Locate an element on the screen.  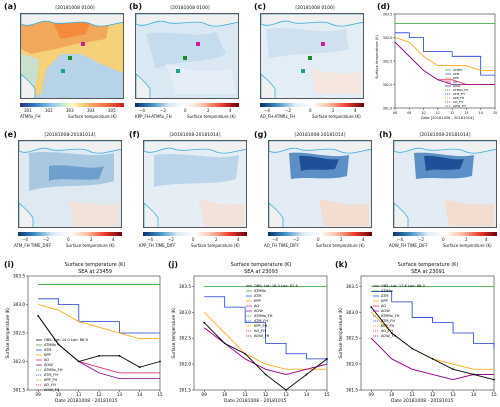
axis-y-label: Surface temperature (K) is located at coordinates (376, 57).